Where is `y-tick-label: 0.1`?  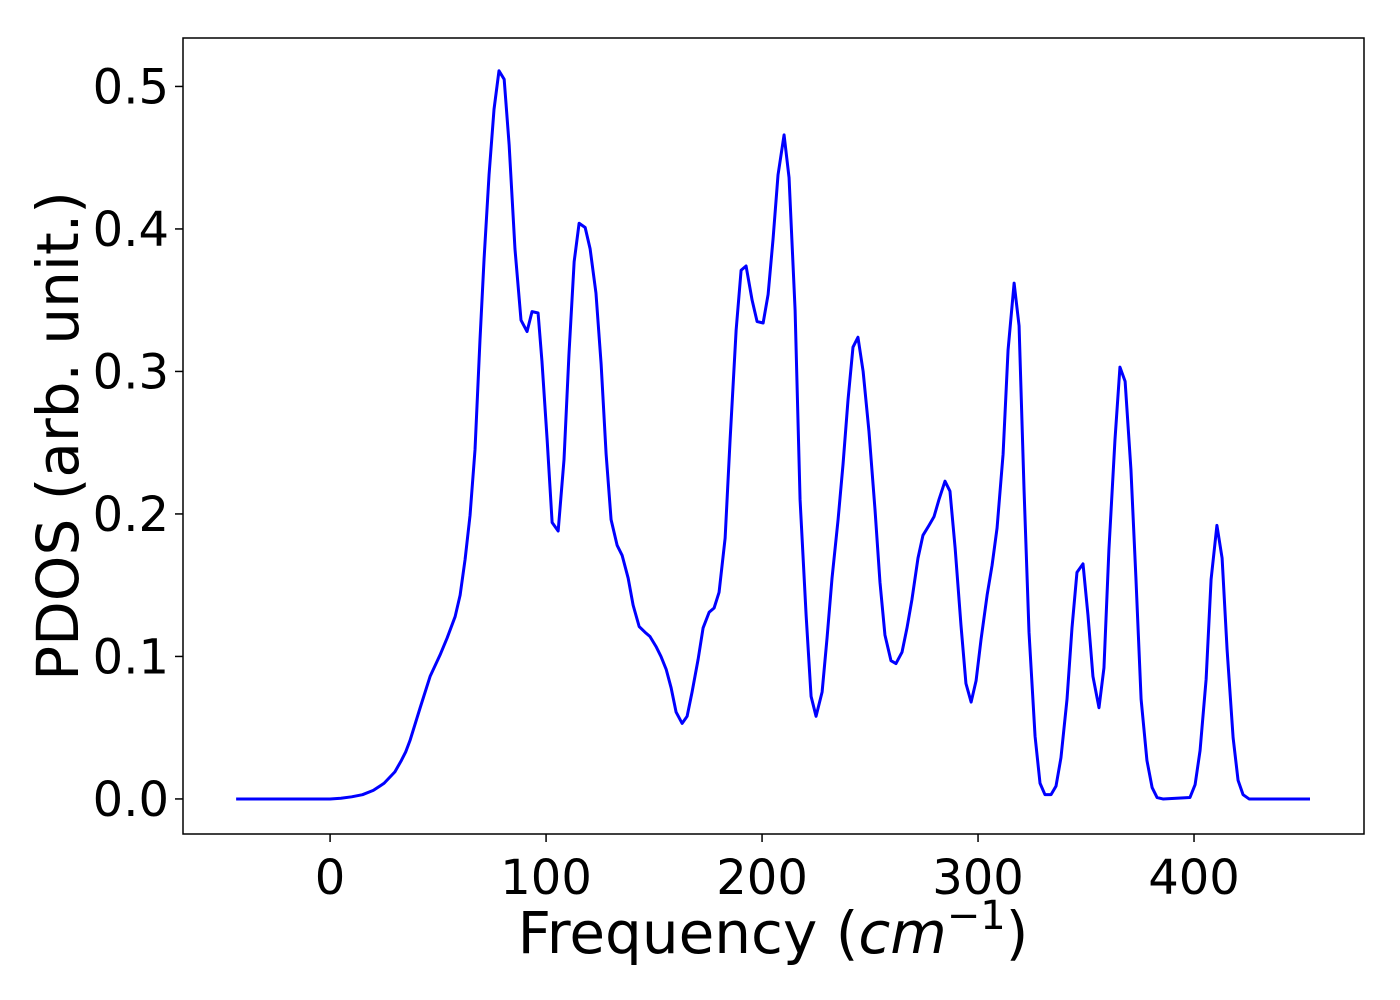
y-tick-label: 0.1 is located at coordinates (131, 657).